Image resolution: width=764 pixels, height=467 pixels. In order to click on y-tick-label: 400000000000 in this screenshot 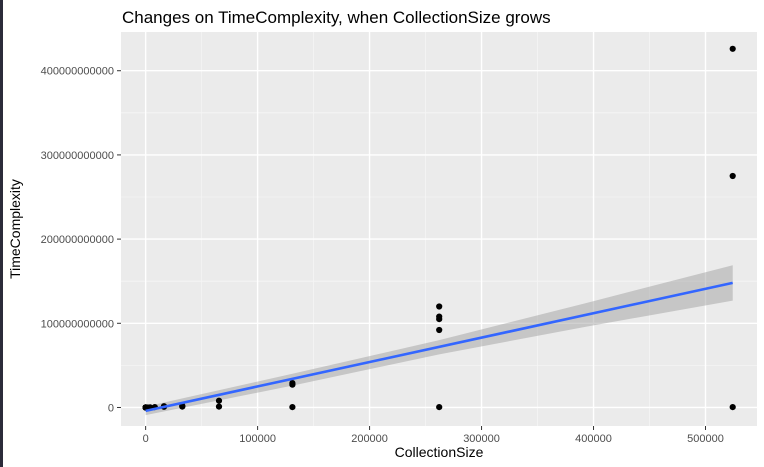, I will do `click(77, 72)`.